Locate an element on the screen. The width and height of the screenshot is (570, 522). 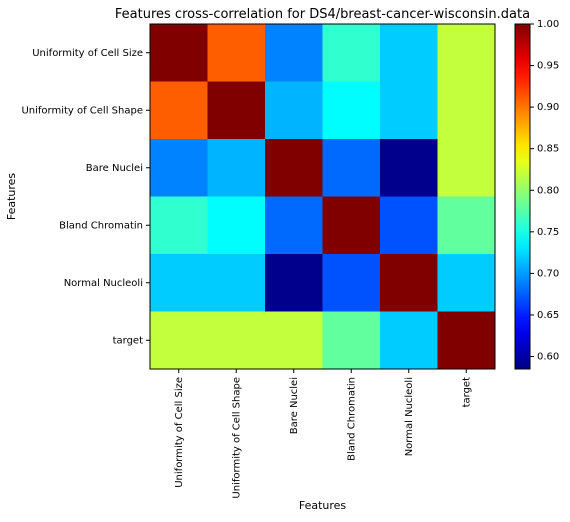
x-tick-label: target is located at coordinates (466, 392).